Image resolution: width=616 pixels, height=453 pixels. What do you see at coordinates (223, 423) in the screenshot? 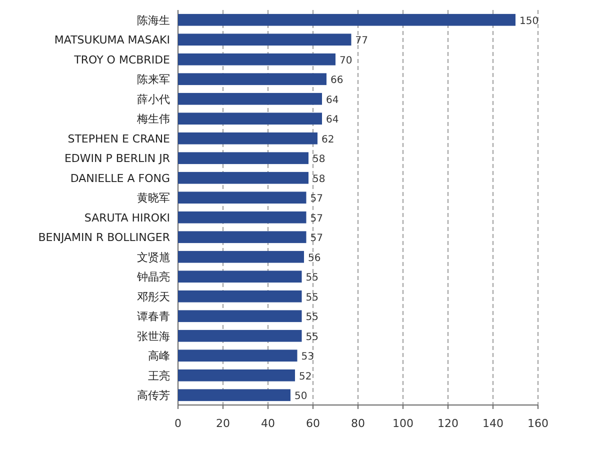
I see `x-tick-label: 20` at bounding box center [223, 423].